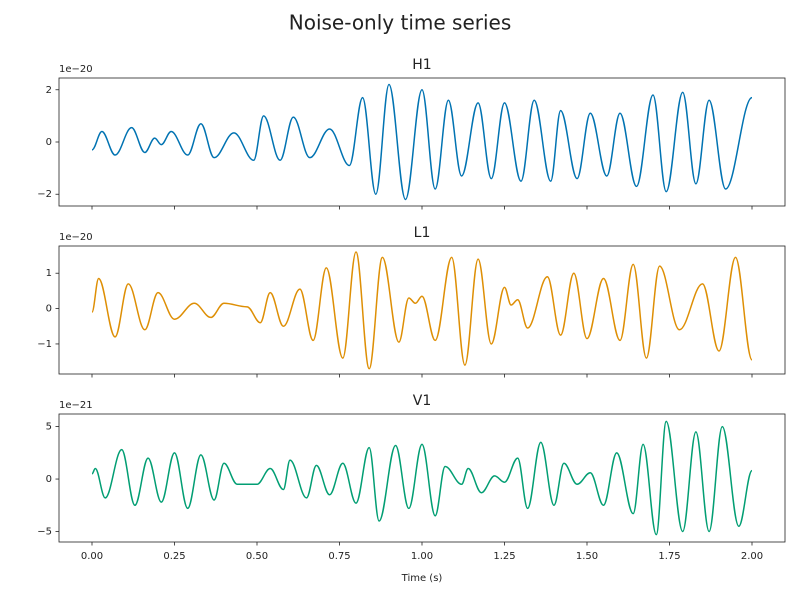  I want to click on y-tick-label: −1, so click(44, 344).